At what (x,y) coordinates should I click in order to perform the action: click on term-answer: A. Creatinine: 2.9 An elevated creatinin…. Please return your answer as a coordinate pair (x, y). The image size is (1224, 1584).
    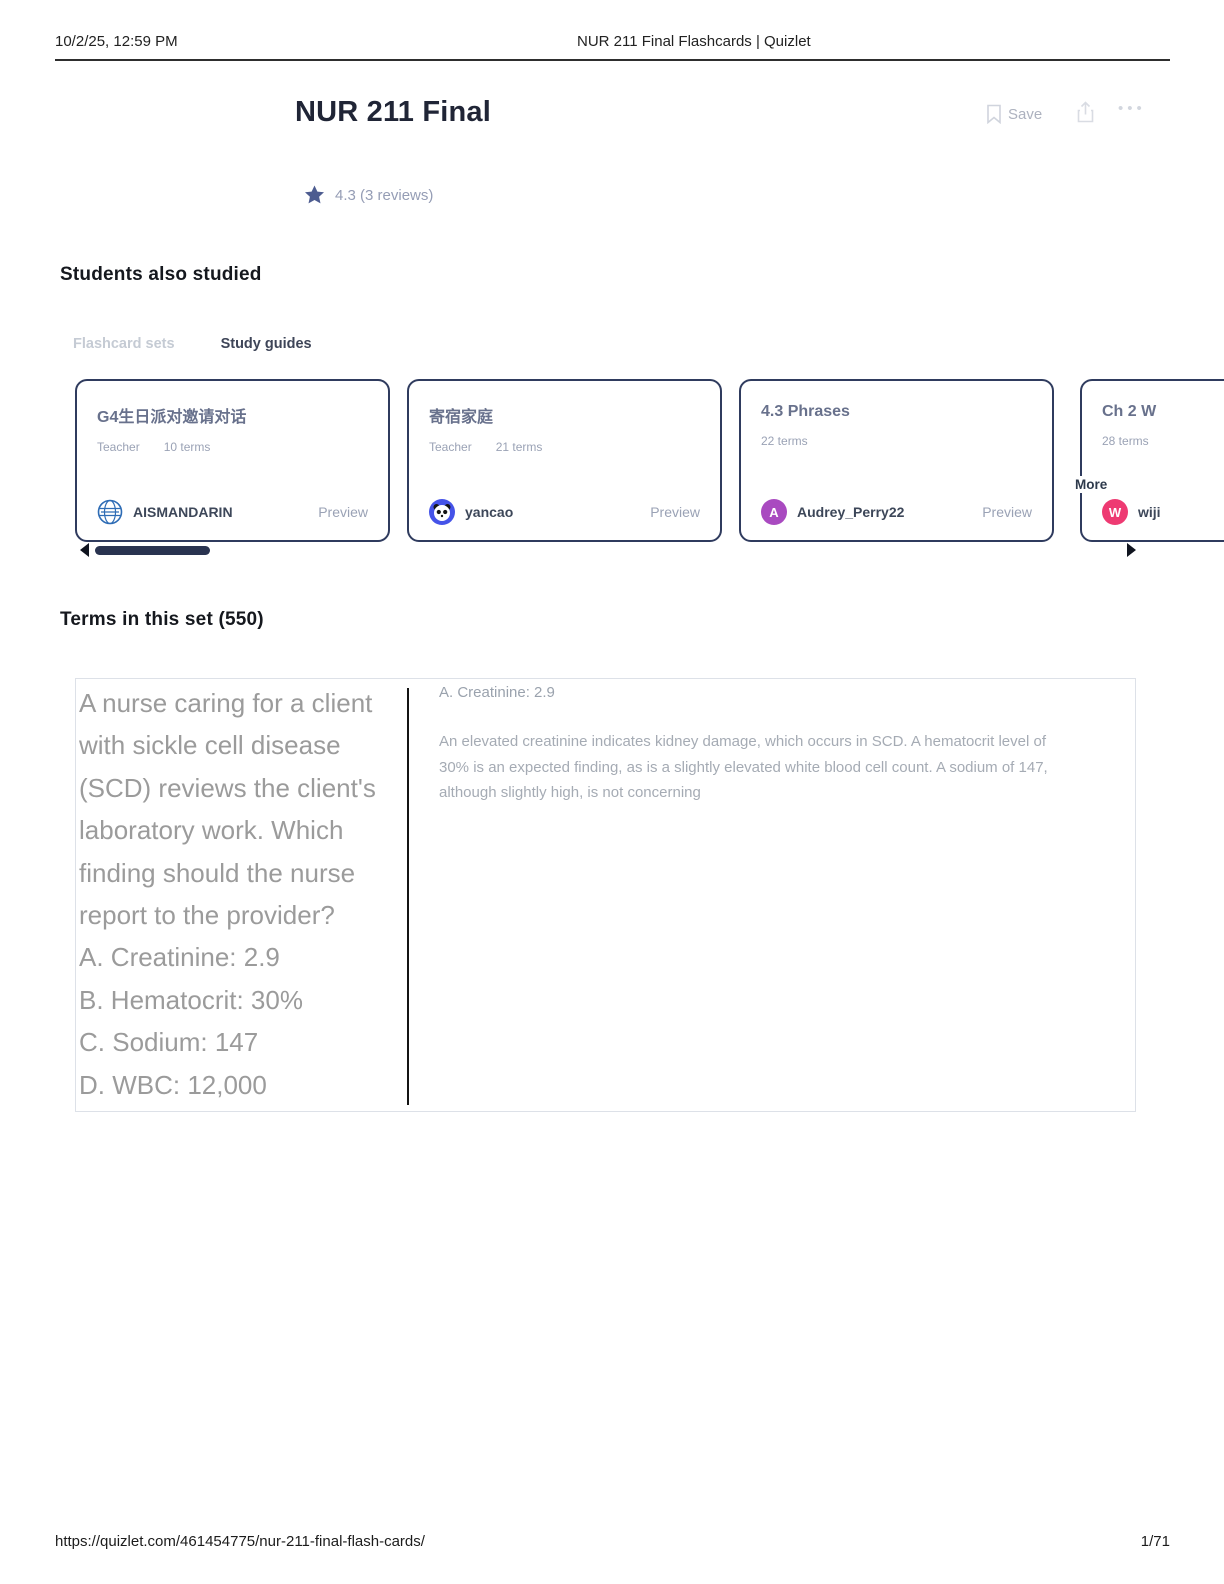
    Looking at the image, I should click on (745, 745).